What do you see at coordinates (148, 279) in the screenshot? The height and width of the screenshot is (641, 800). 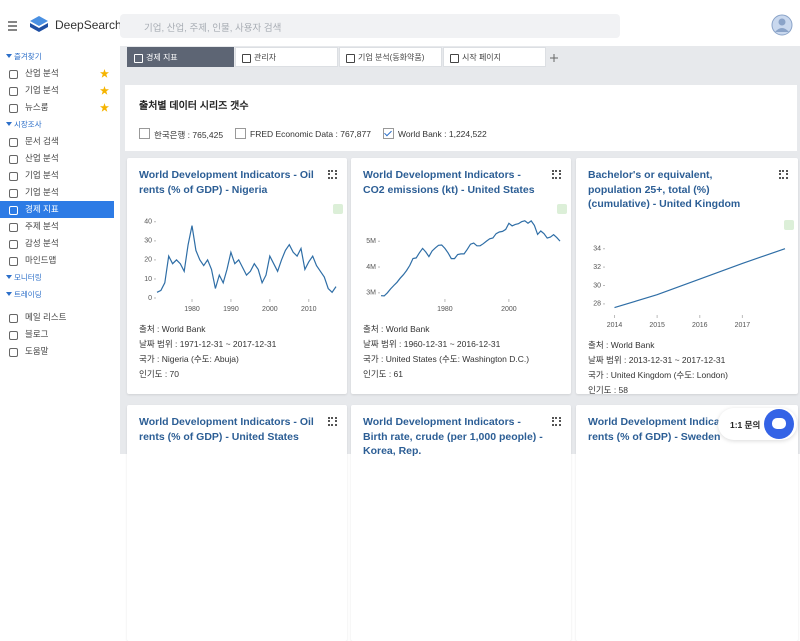 I see `y-tick-label: 10` at bounding box center [148, 279].